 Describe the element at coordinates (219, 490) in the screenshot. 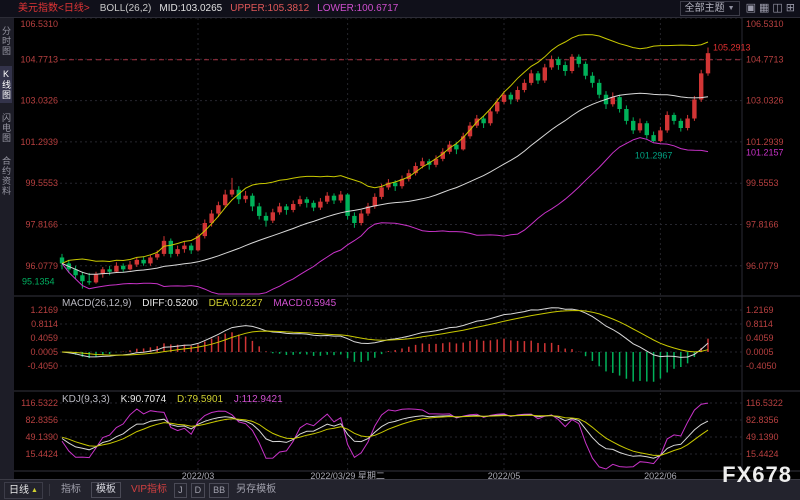

I see `tab-bb: BB` at that location.